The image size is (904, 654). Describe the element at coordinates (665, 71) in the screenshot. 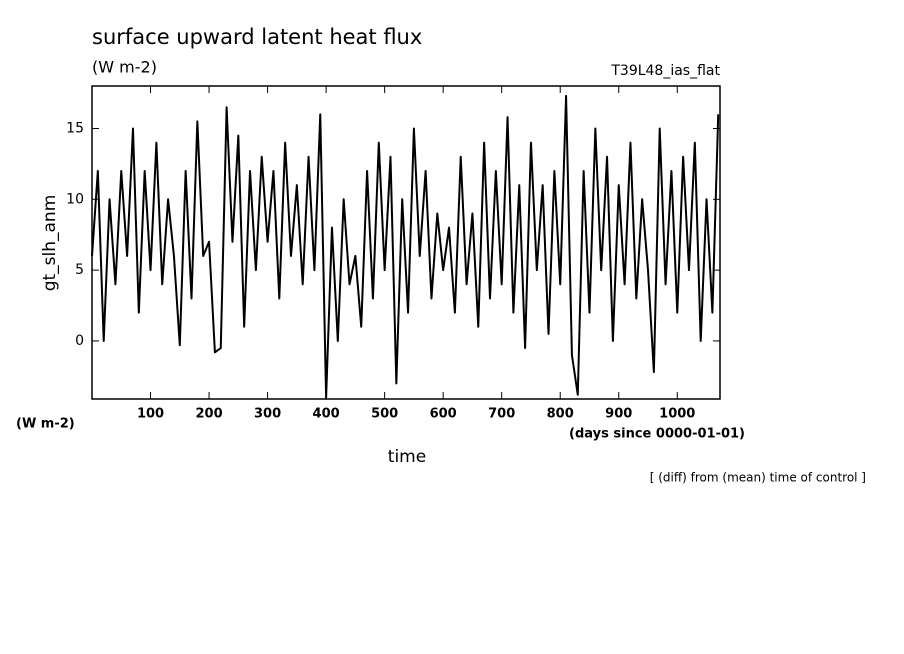

I see `run-label: T39L48_ias_flat` at that location.